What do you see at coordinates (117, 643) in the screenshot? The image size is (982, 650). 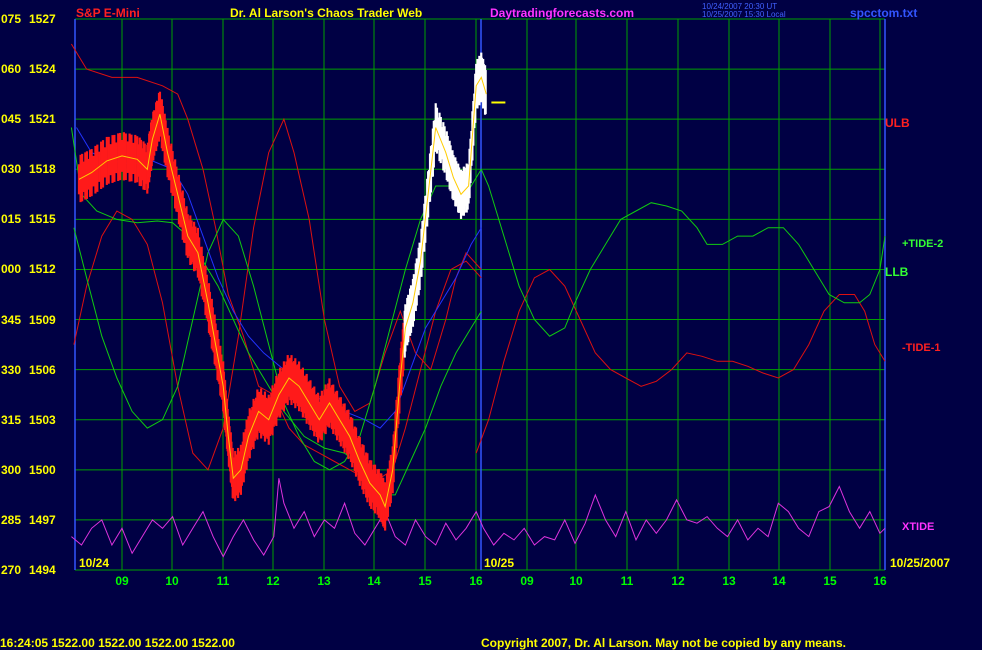 I see `last-quote: 16:24:05 1522.00 1522.00 1522.00 1522.00` at bounding box center [117, 643].